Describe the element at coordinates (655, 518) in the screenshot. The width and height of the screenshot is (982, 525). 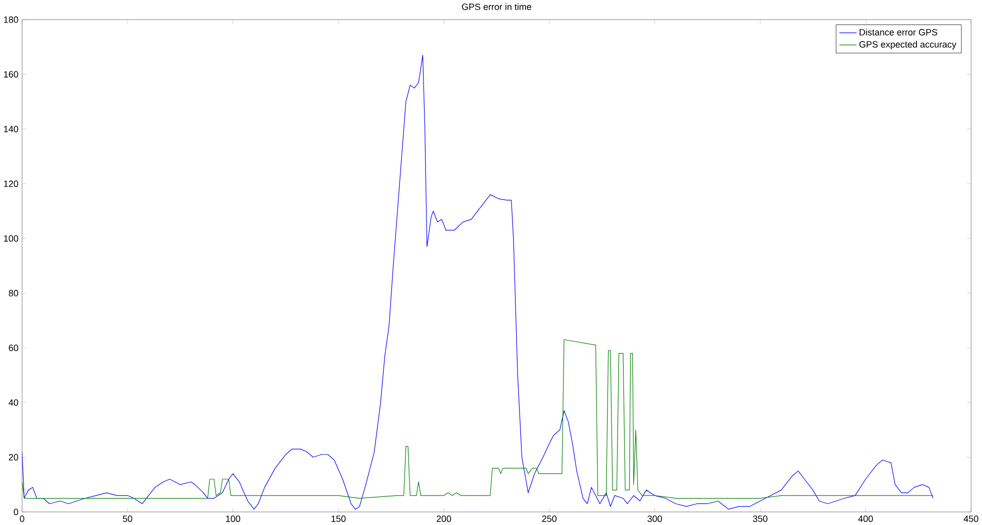
I see `x-tick-label: 300` at that location.